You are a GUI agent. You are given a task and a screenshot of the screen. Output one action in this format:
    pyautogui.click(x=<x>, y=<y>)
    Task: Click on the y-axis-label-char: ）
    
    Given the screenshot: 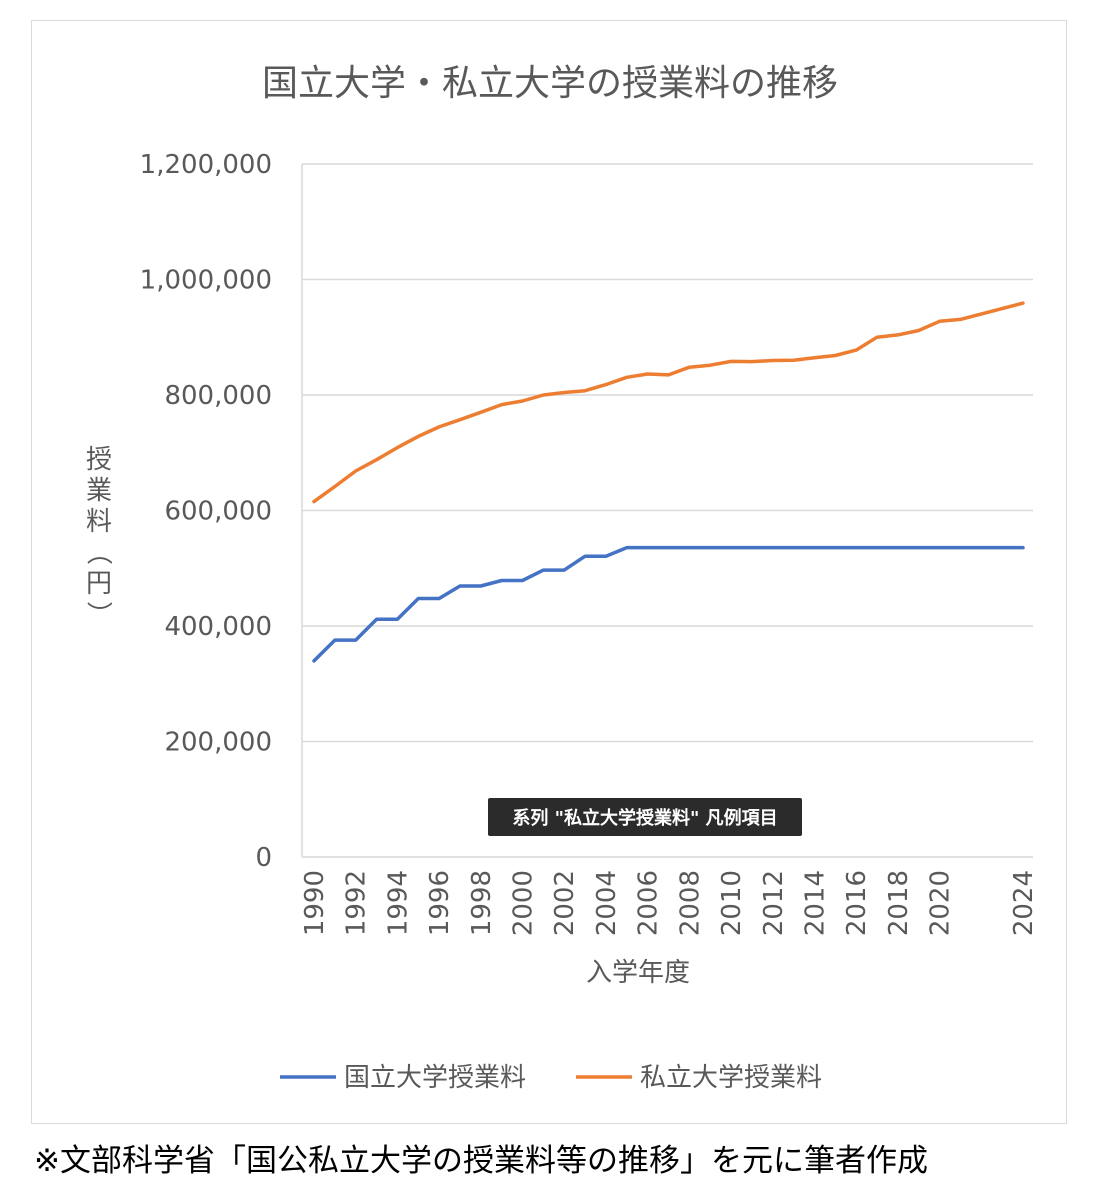 What is the action you would take?
    pyautogui.click(x=98, y=614)
    